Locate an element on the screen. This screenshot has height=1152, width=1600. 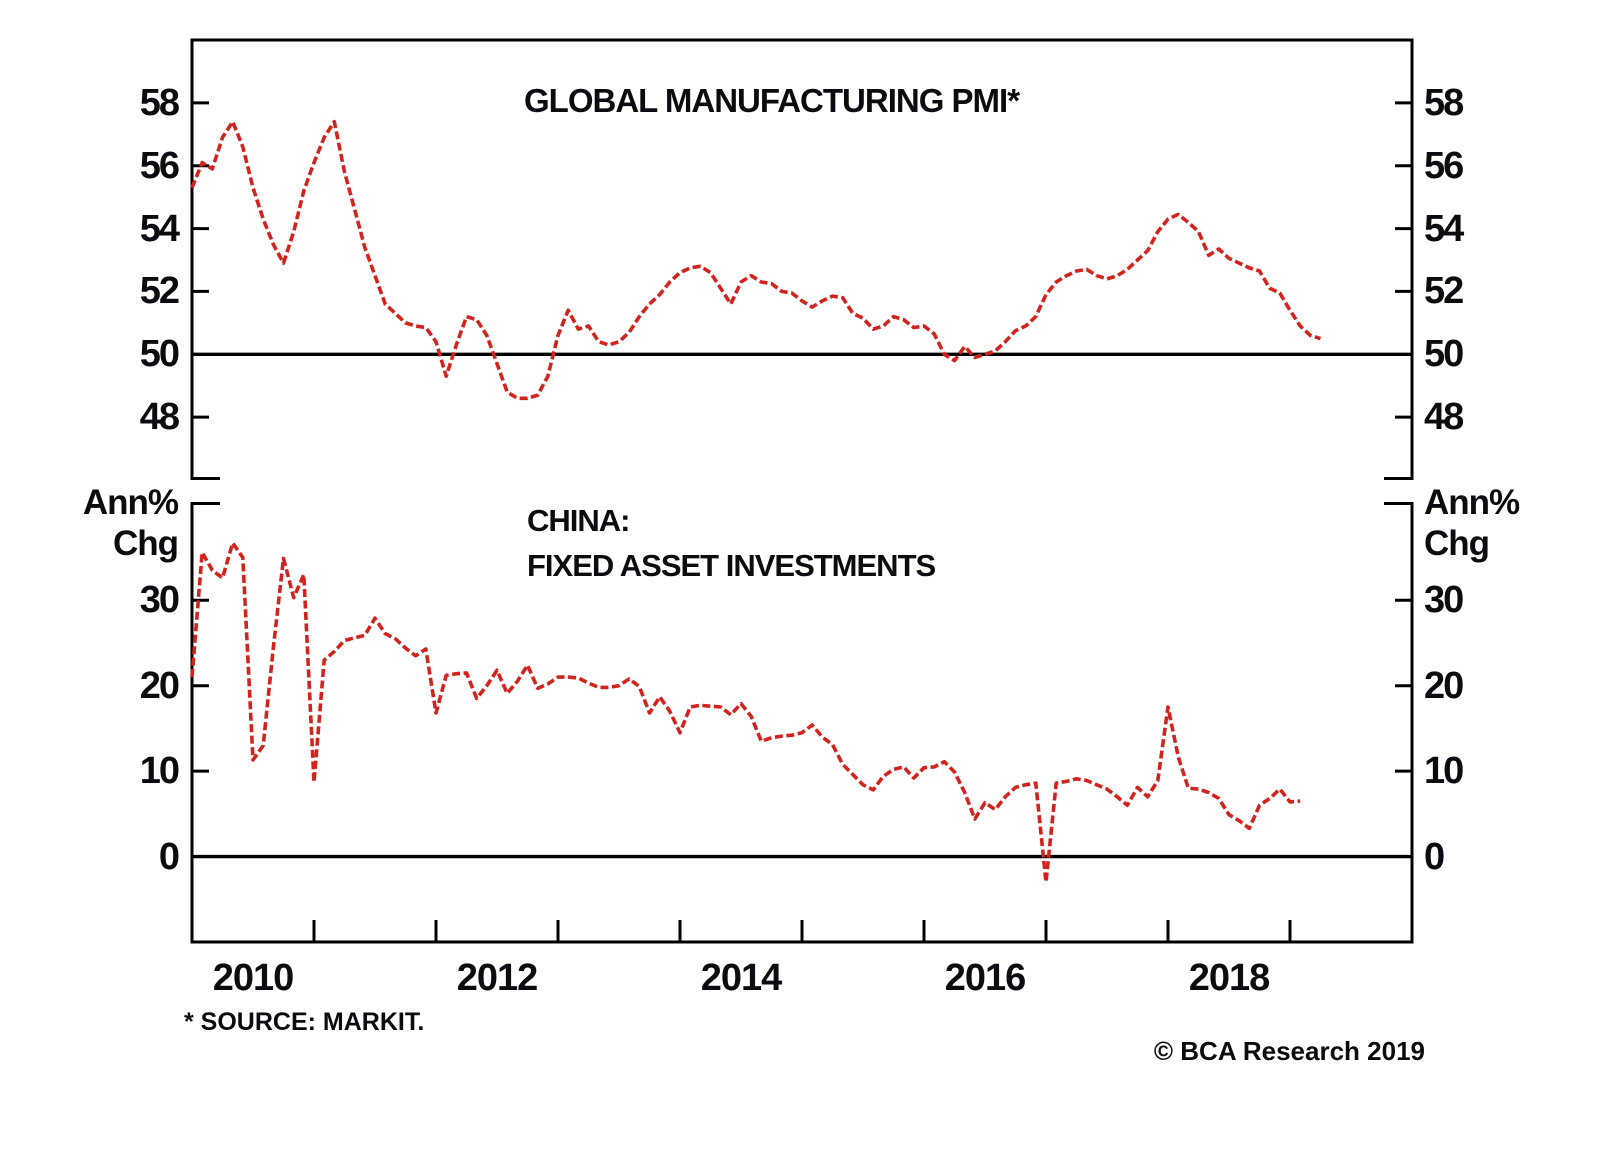
top-panel-title: GLOBAL MANUFACTURING PMI* is located at coordinates (772, 100).